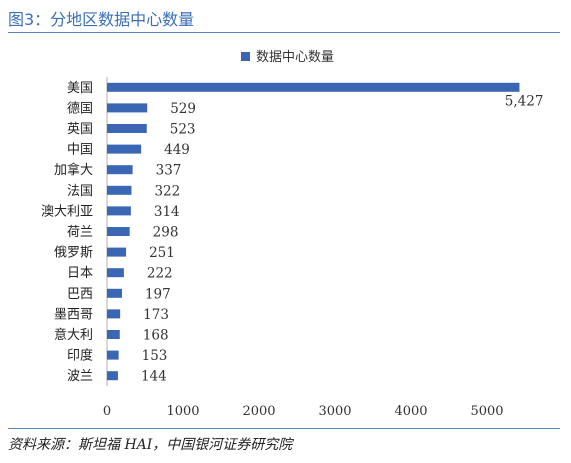 This screenshot has width=571, height=463. What do you see at coordinates (107, 411) in the screenshot?
I see `x-tick-label: 0` at bounding box center [107, 411].